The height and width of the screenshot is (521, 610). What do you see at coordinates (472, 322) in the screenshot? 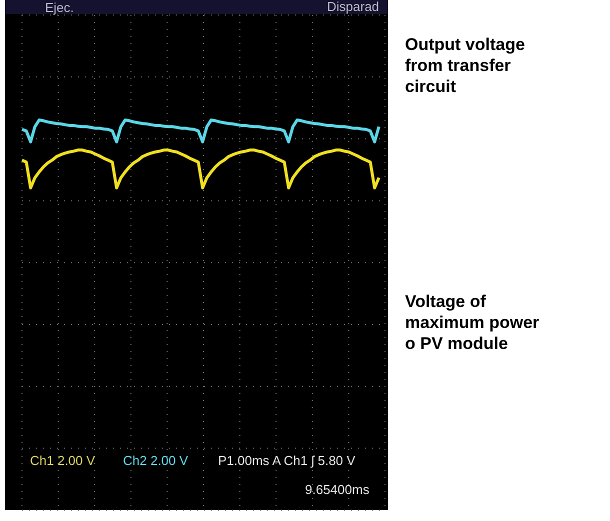
I see `text: Voltage of maximum power o PV module` at bounding box center [472, 322].